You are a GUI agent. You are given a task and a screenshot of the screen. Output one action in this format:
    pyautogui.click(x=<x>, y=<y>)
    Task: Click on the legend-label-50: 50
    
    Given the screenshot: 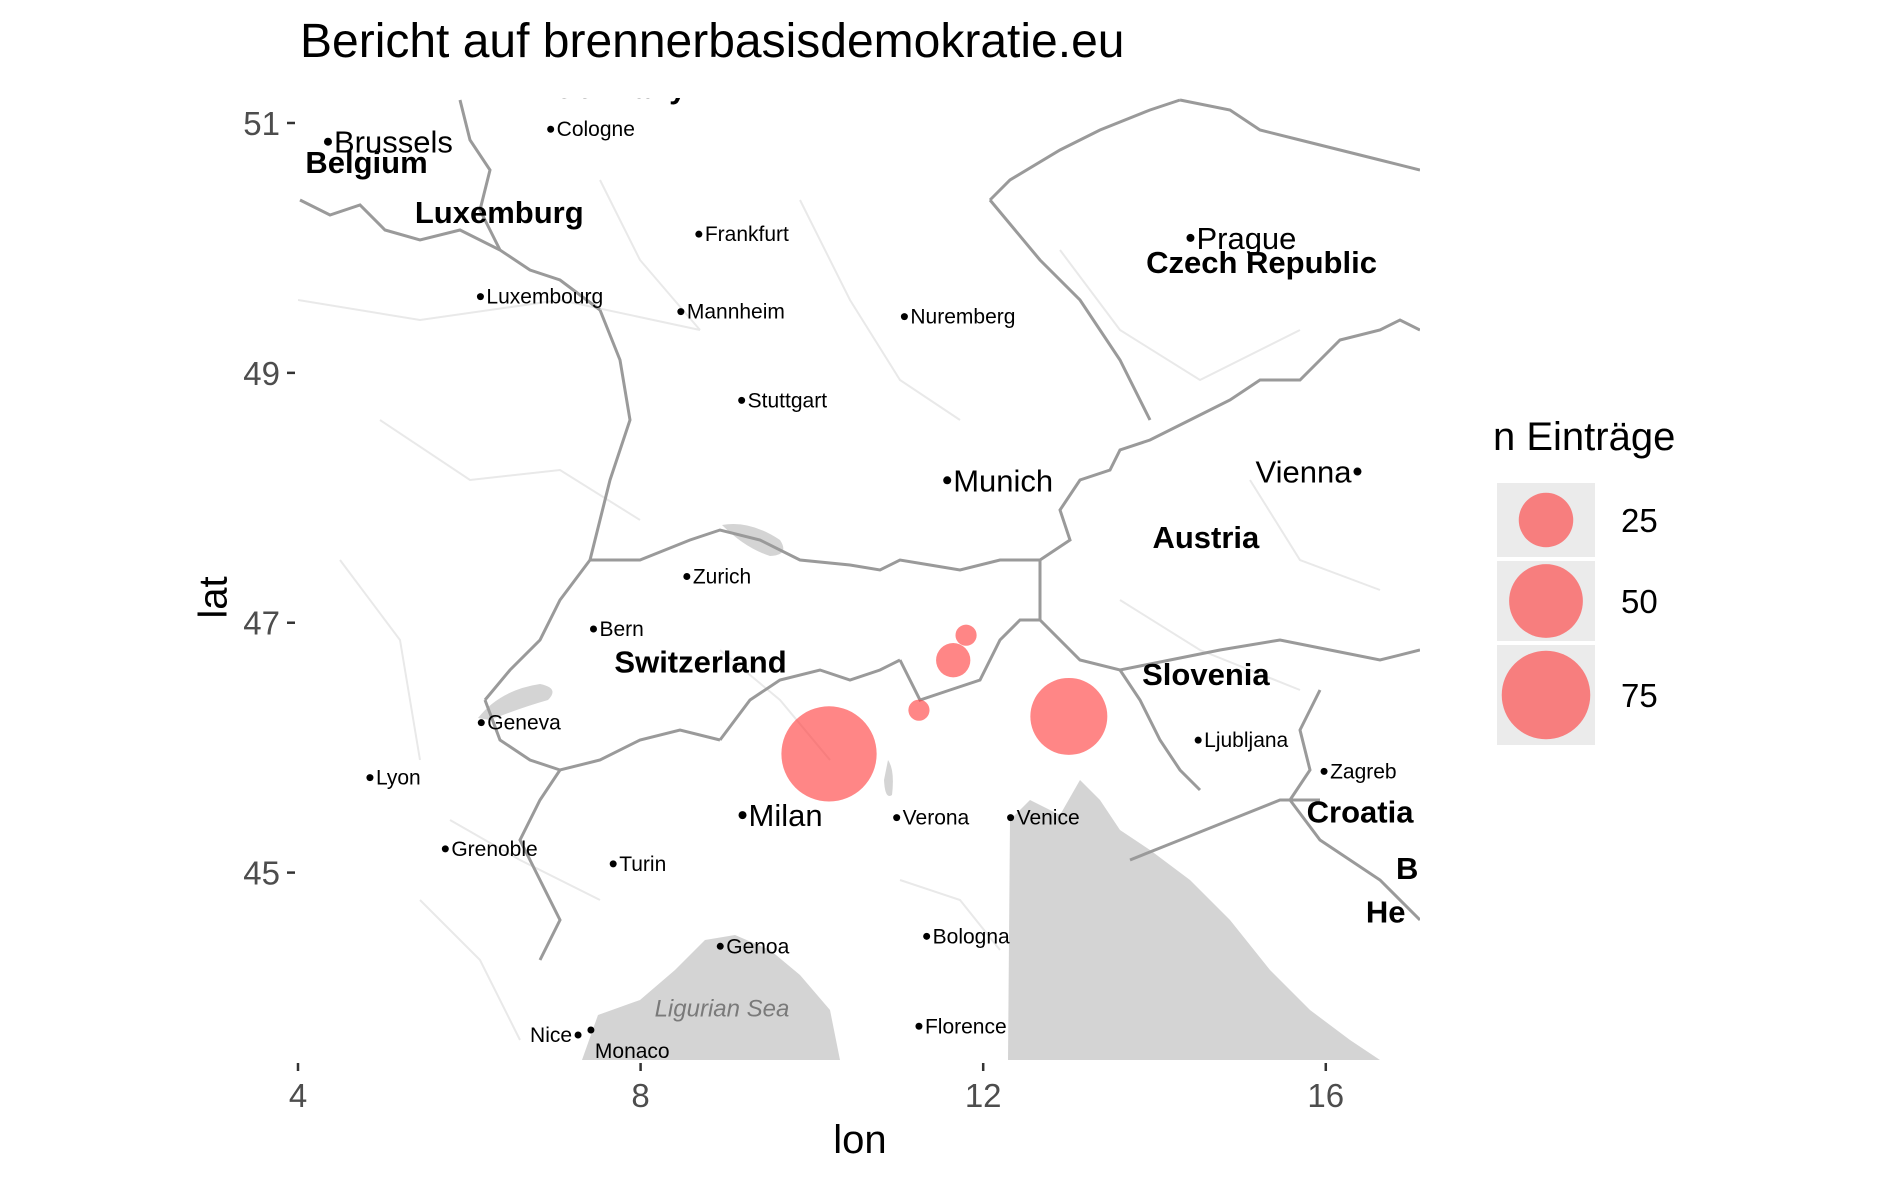 What is the action you would take?
    pyautogui.click(x=1639, y=601)
    